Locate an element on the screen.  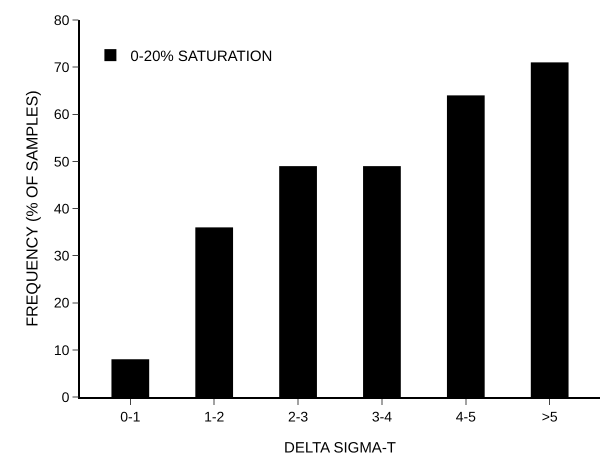
y-tick-label: 0 is located at coordinates (66, 396).